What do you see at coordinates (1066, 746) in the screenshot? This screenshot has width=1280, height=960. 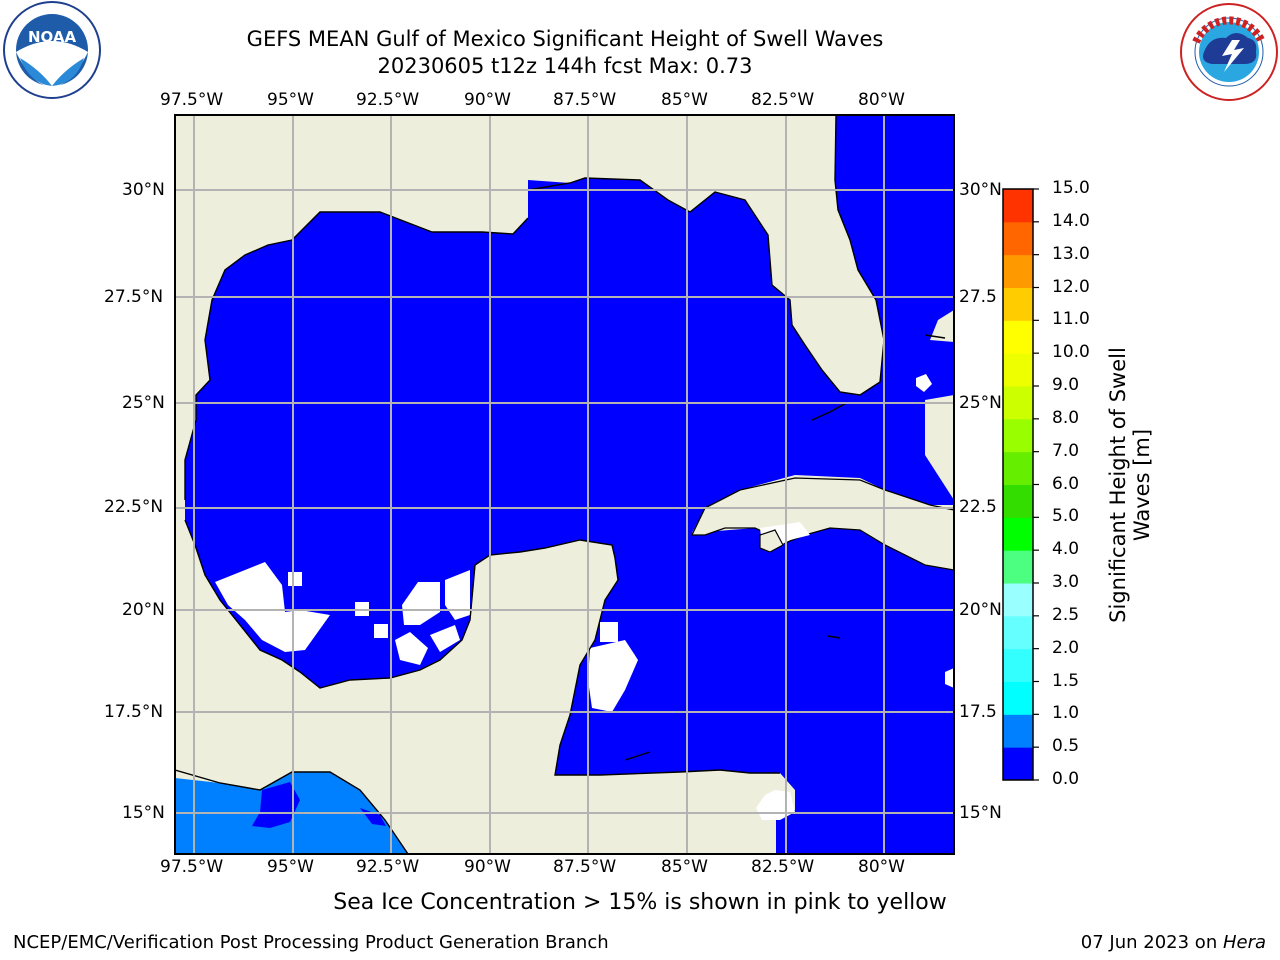 I see `colorbar-tick-label: 0.5` at bounding box center [1066, 746].